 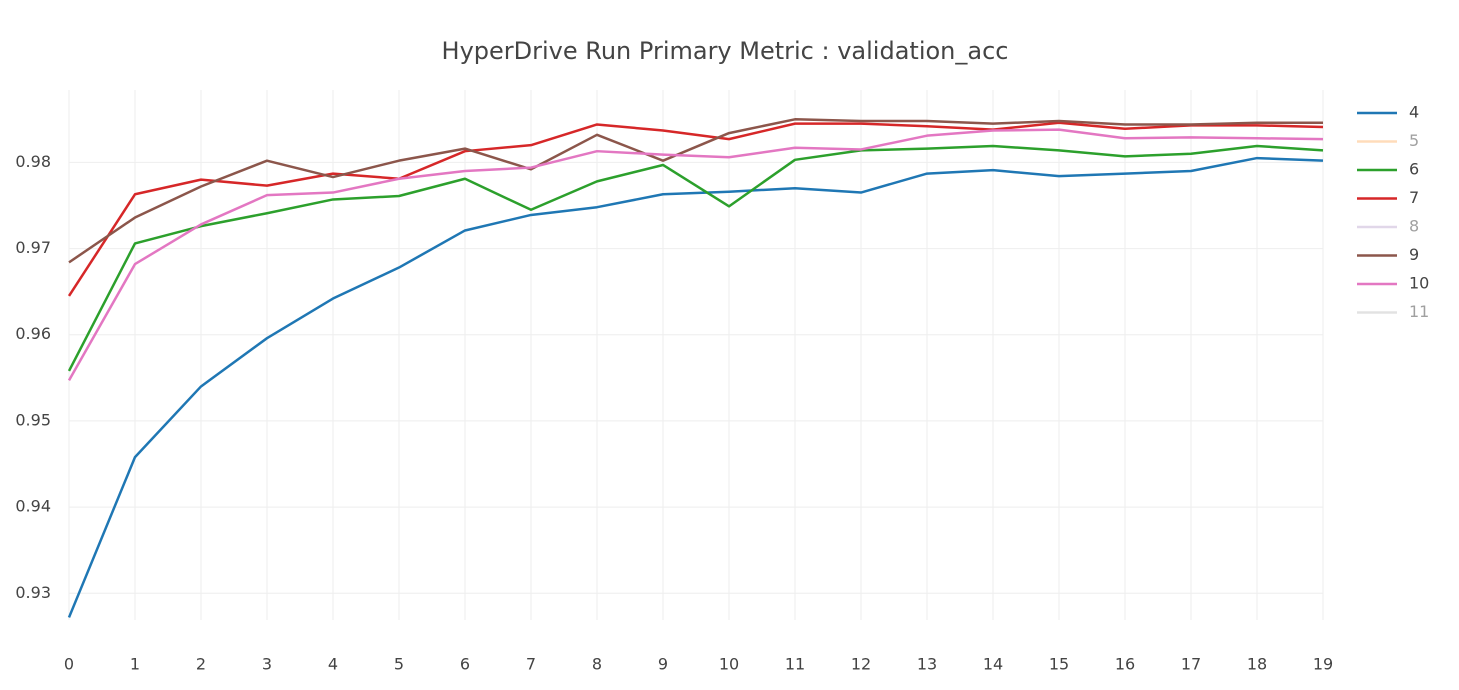 I want to click on legend-label: 9, so click(x=1414, y=254).